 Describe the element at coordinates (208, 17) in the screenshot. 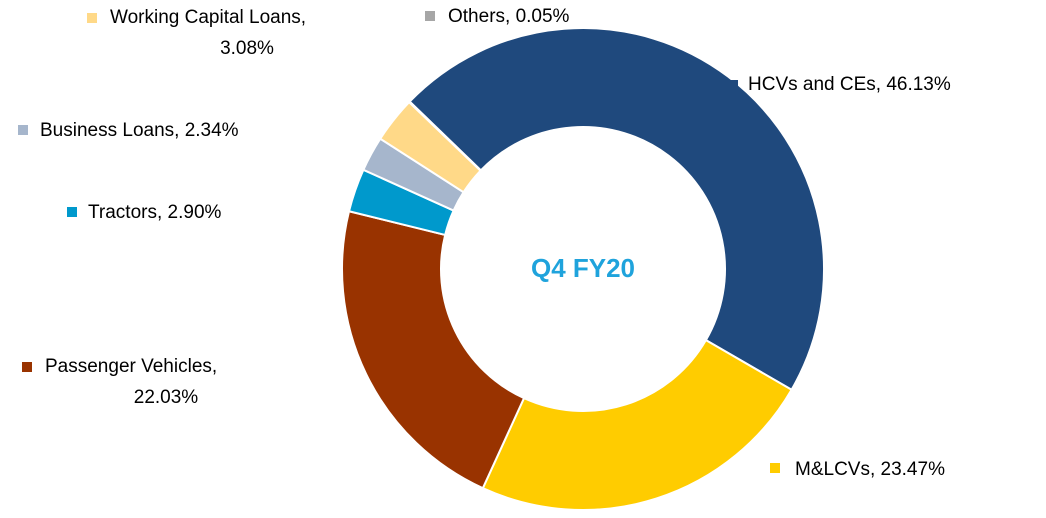

I see `data-label: Working Capital Loans,` at that location.